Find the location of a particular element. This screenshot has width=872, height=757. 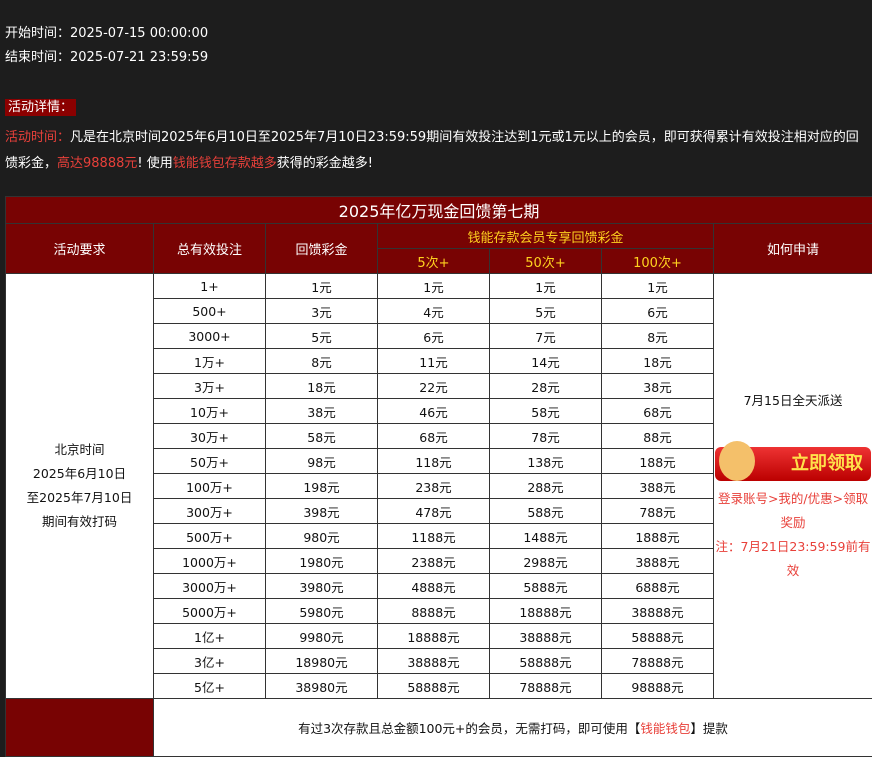

table-title: 2025年亿万现金回馈第七期 is located at coordinates (439, 210).